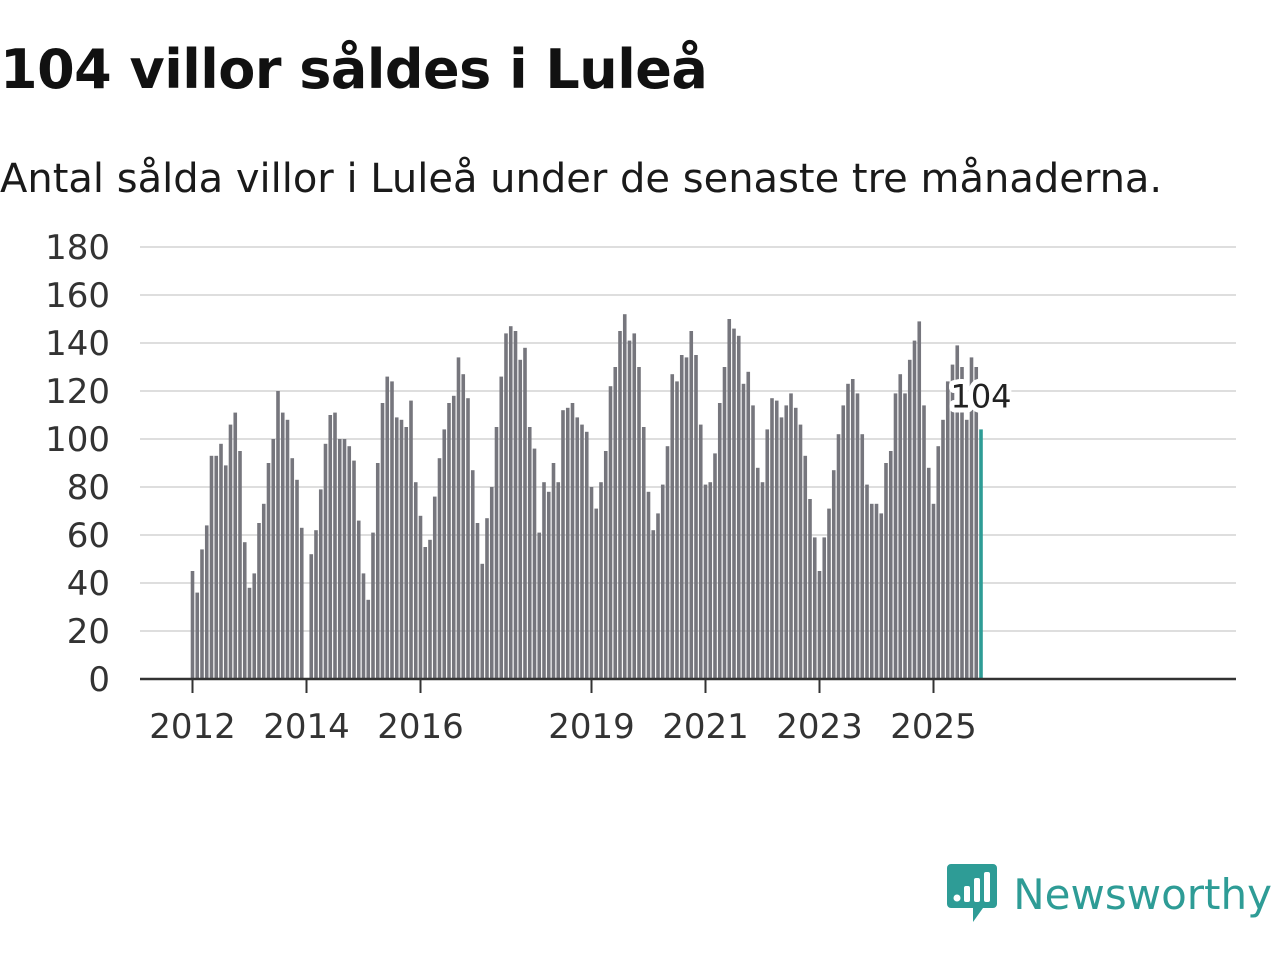 The height and width of the screenshot is (960, 1280). Describe the element at coordinates (420, 727) in the screenshot. I see `x-tick-label: 2016` at that location.